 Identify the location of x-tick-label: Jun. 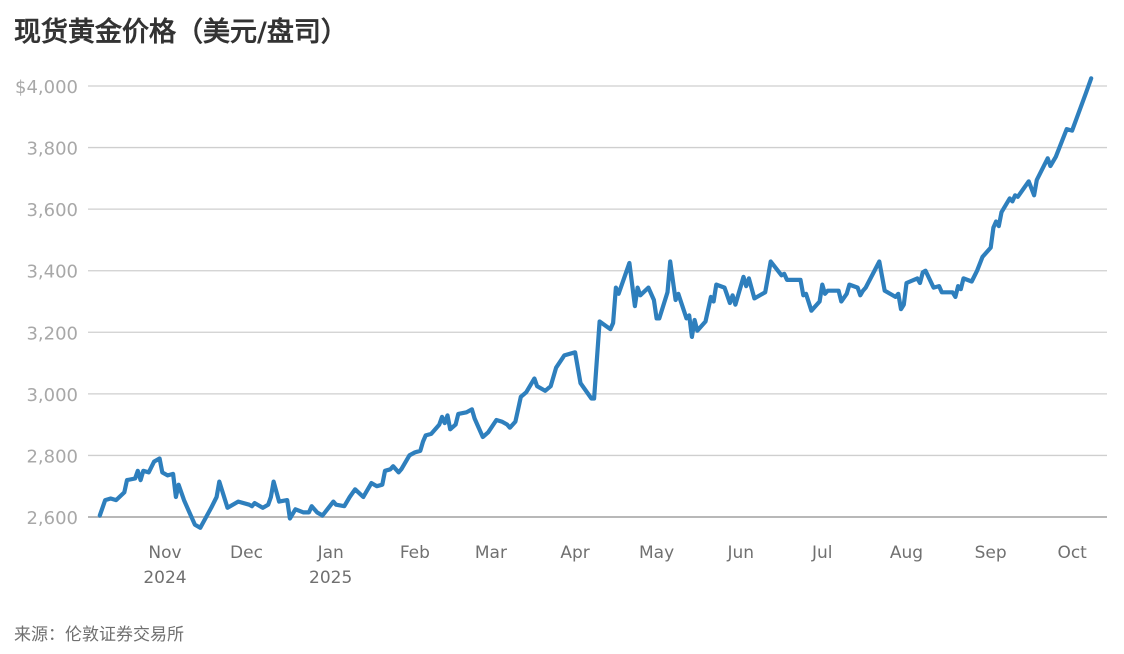
(741, 553).